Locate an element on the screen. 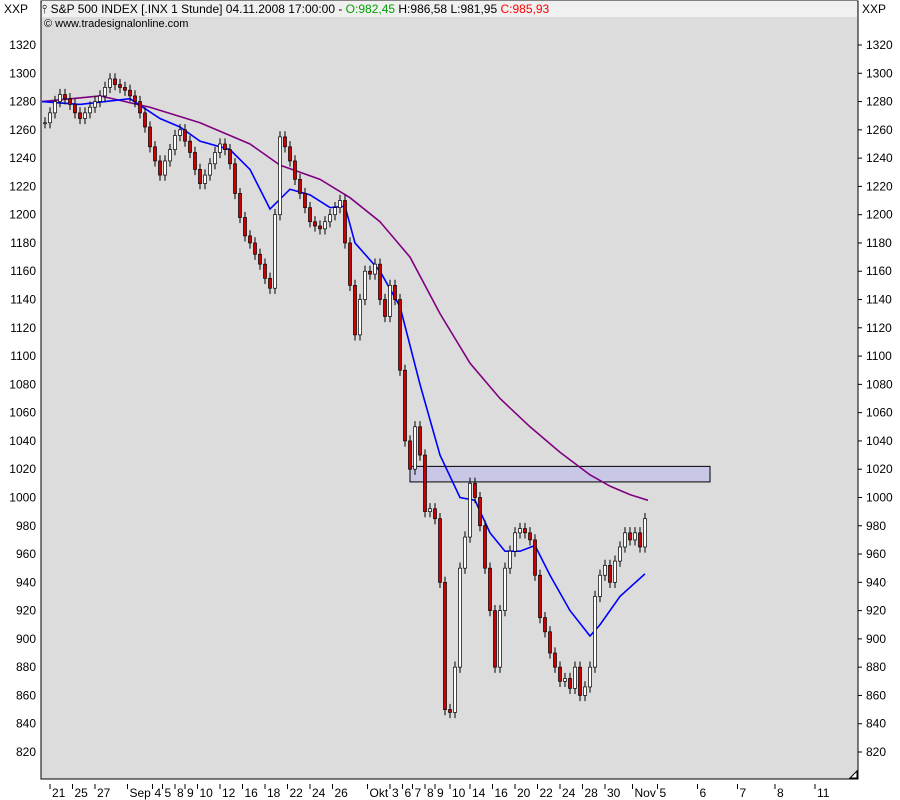  y-tick-label-right: 1220 is located at coordinates (879, 186).